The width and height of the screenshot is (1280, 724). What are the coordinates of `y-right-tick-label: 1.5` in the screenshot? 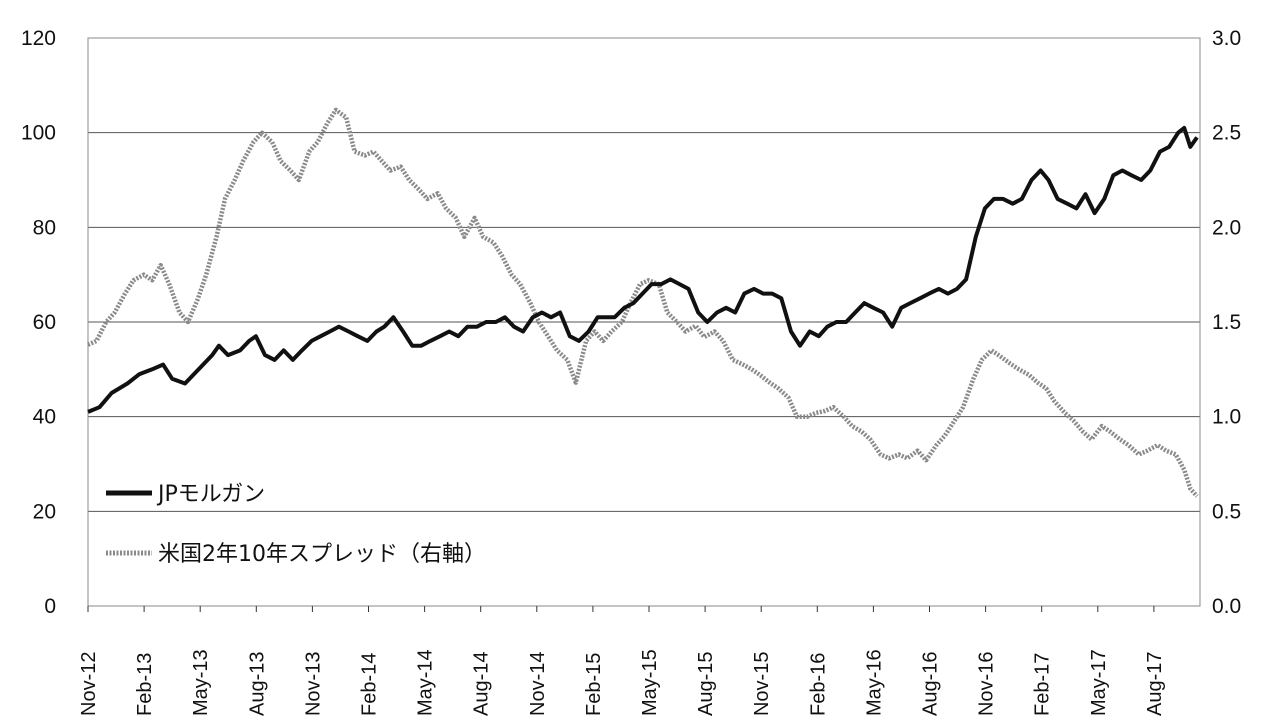 It's located at (1226, 322).